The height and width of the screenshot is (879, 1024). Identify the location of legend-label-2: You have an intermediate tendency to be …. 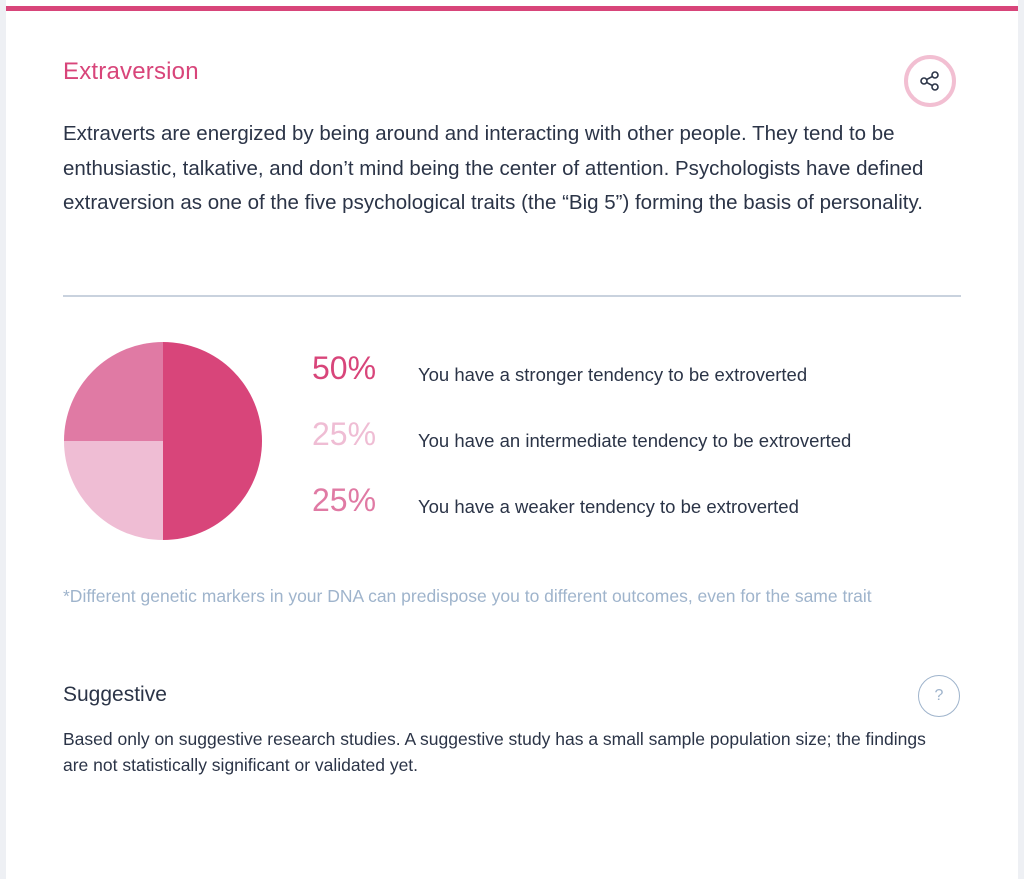
(635, 440).